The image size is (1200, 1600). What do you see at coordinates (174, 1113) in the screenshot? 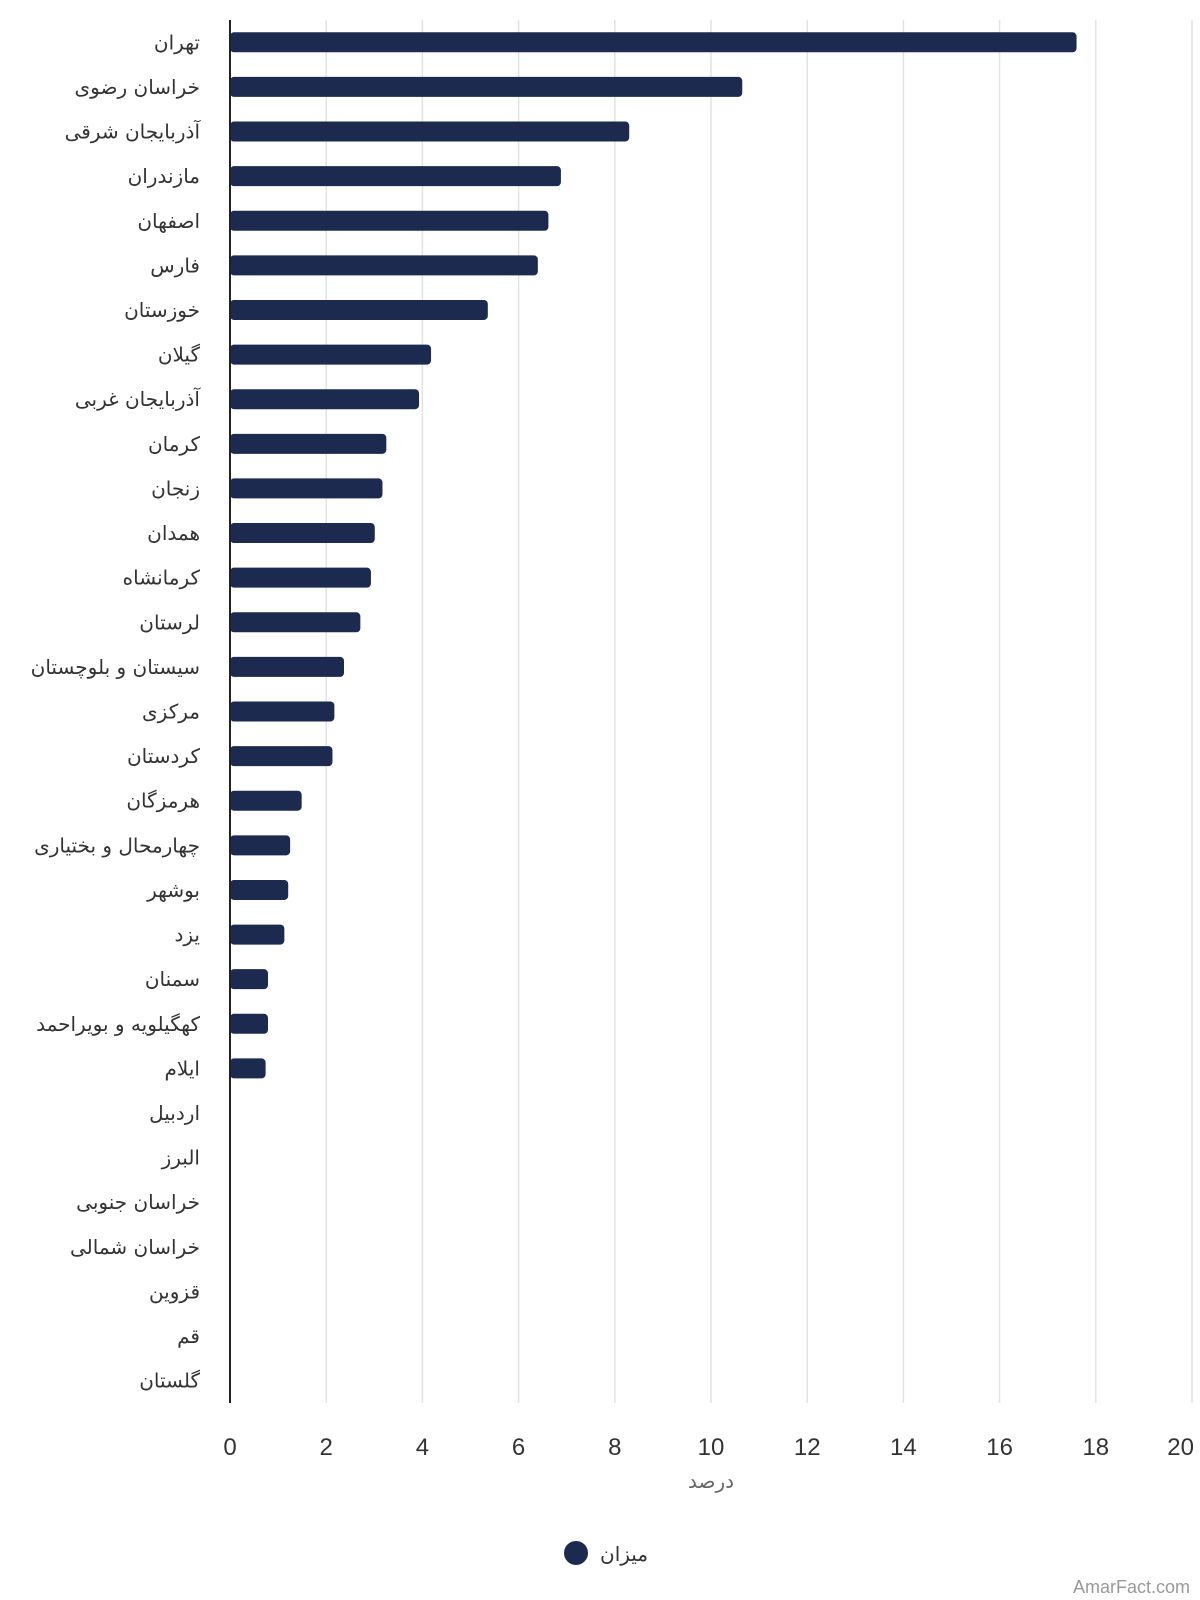
I see `category-label: اردبیل` at bounding box center [174, 1113].